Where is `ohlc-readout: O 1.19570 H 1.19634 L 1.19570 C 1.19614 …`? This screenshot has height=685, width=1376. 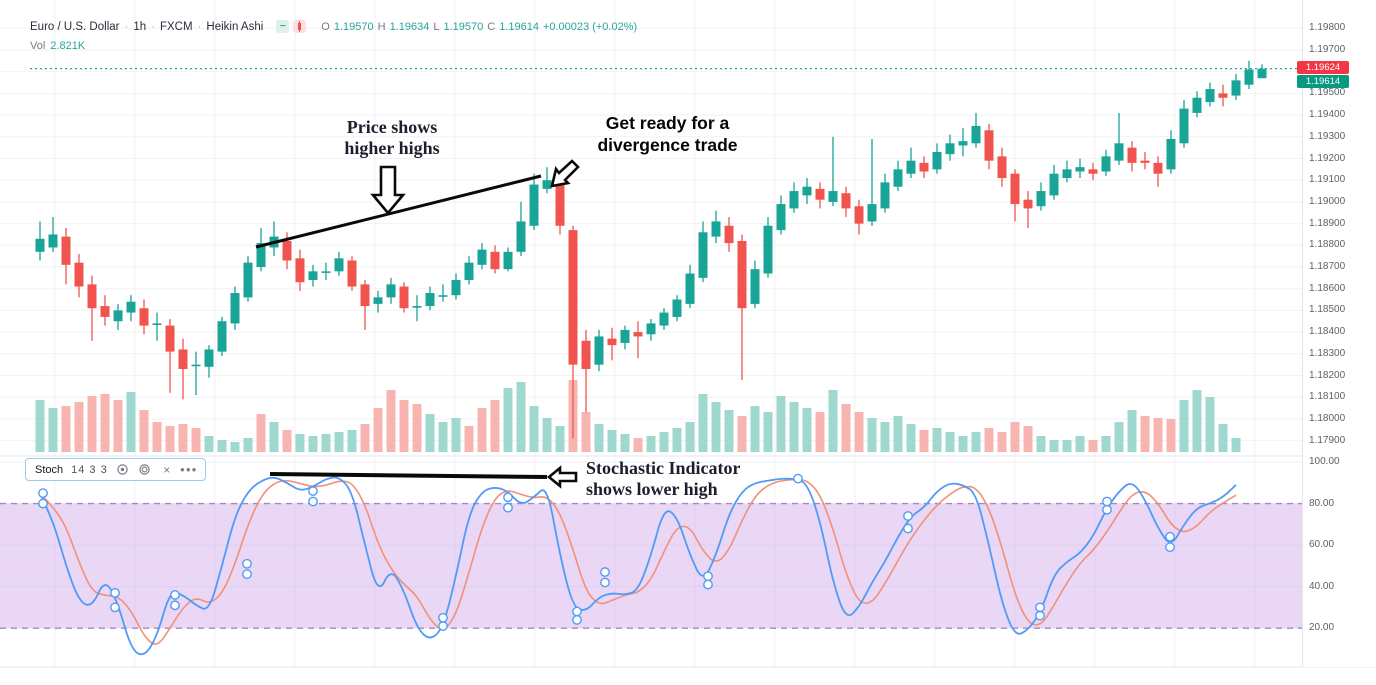 ohlc-readout: O 1.19570 H 1.19634 L 1.19570 C 1.19614 … is located at coordinates (479, 27).